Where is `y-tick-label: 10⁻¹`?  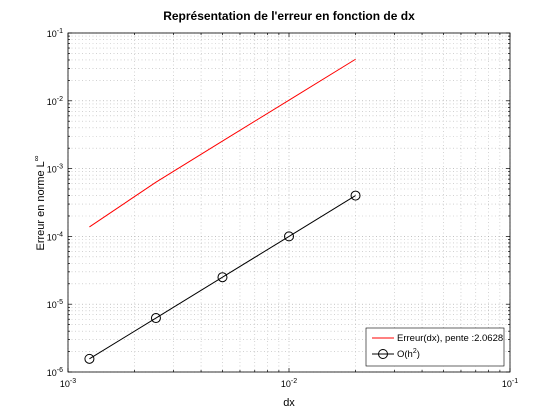 y-tick-label: 10⁻¹ is located at coordinates (55, 33).